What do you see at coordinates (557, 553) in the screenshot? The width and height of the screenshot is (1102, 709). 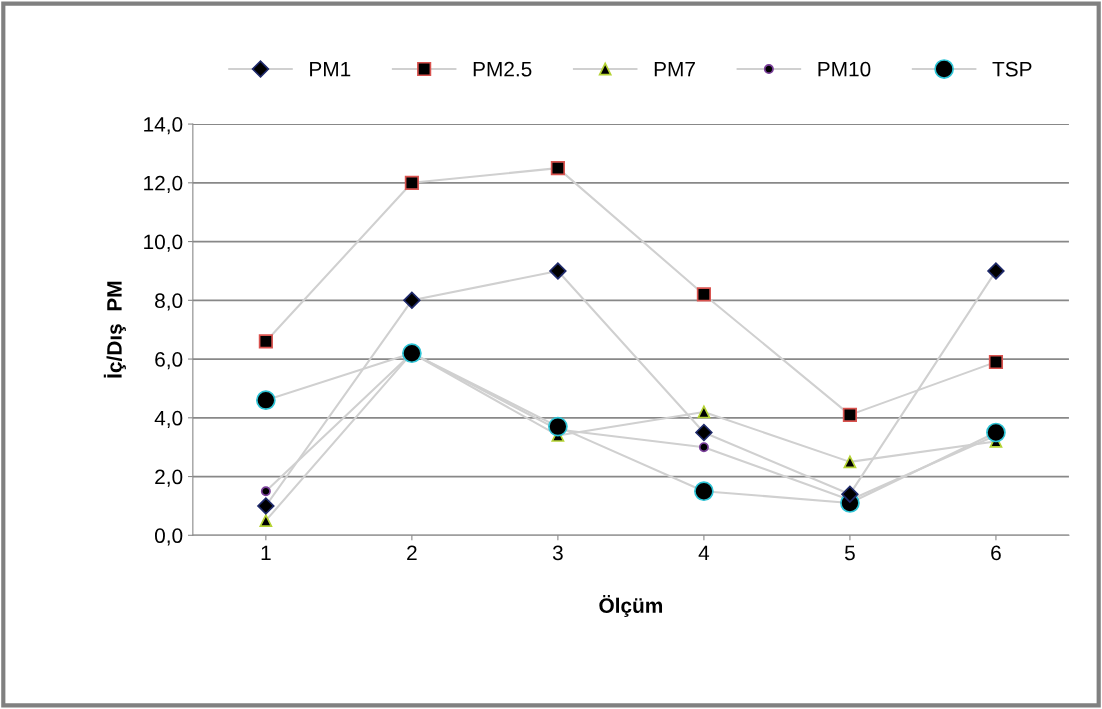 I see `x-tick-label: 3` at bounding box center [557, 553].